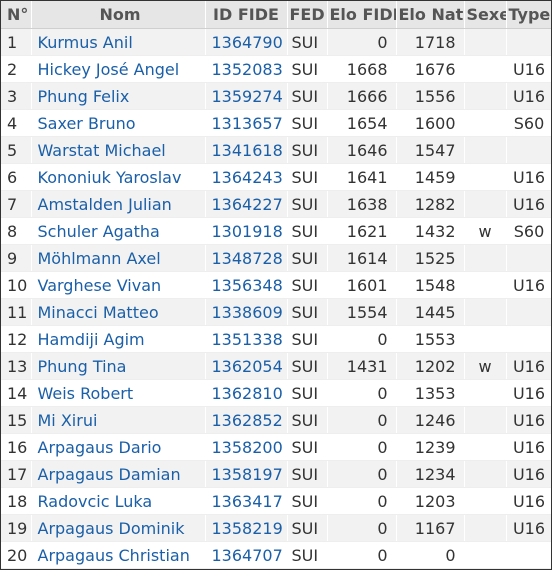 This screenshot has height=570, width=552. I want to click on col-header-number: N°, so click(16, 15).